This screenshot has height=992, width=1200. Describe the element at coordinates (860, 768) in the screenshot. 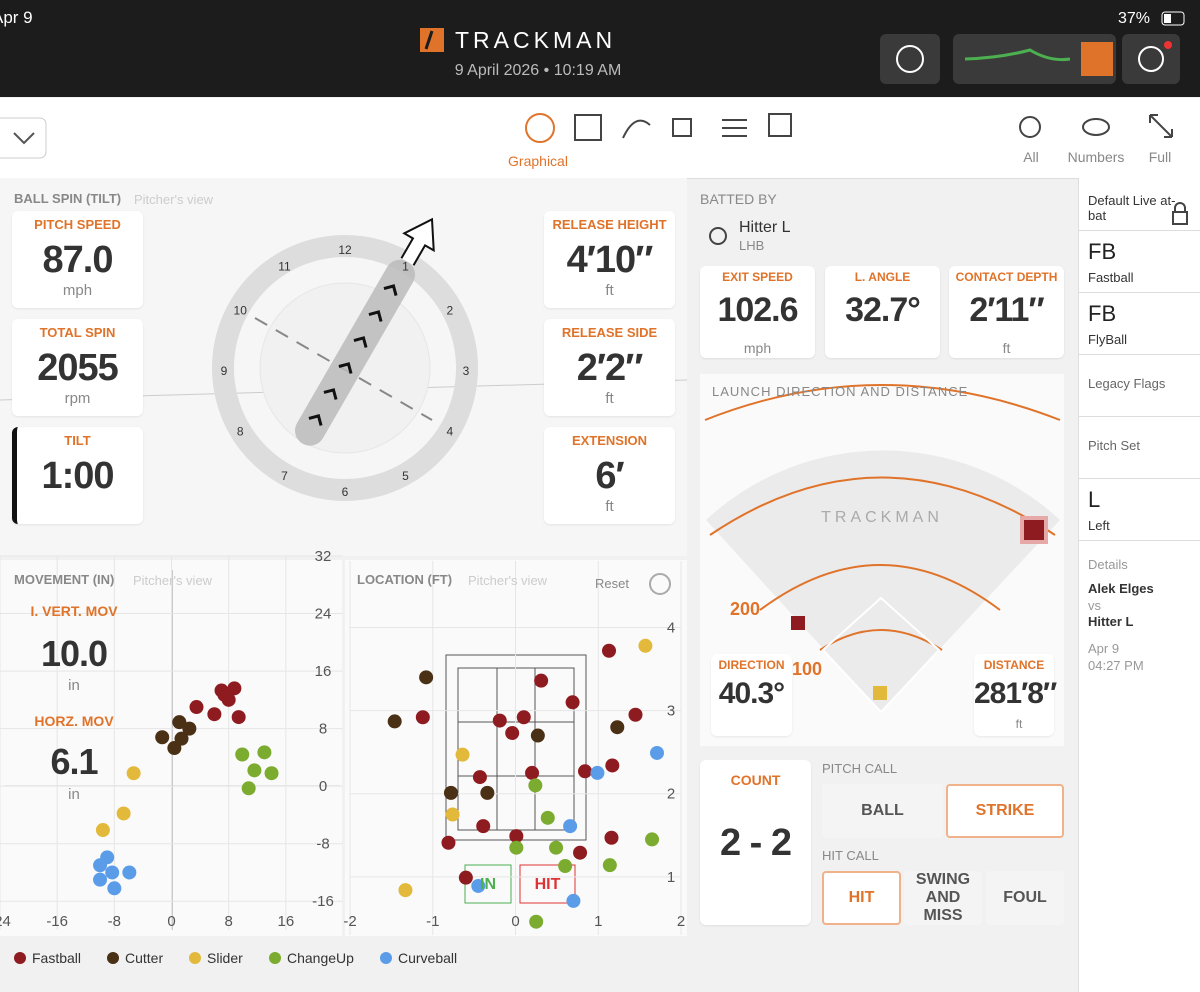

I see `call-label: PITCH CALL` at that location.